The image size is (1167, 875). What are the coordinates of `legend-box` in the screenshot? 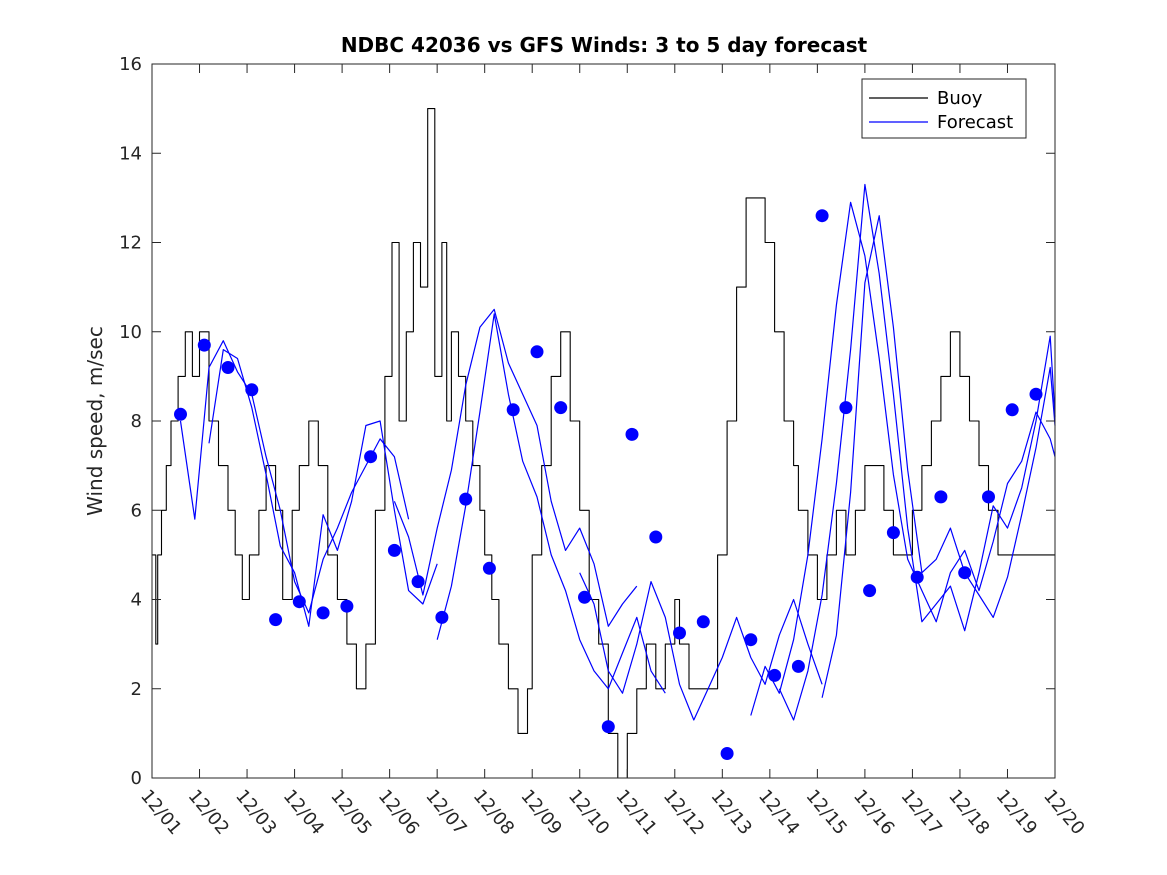 It's located at (944, 108).